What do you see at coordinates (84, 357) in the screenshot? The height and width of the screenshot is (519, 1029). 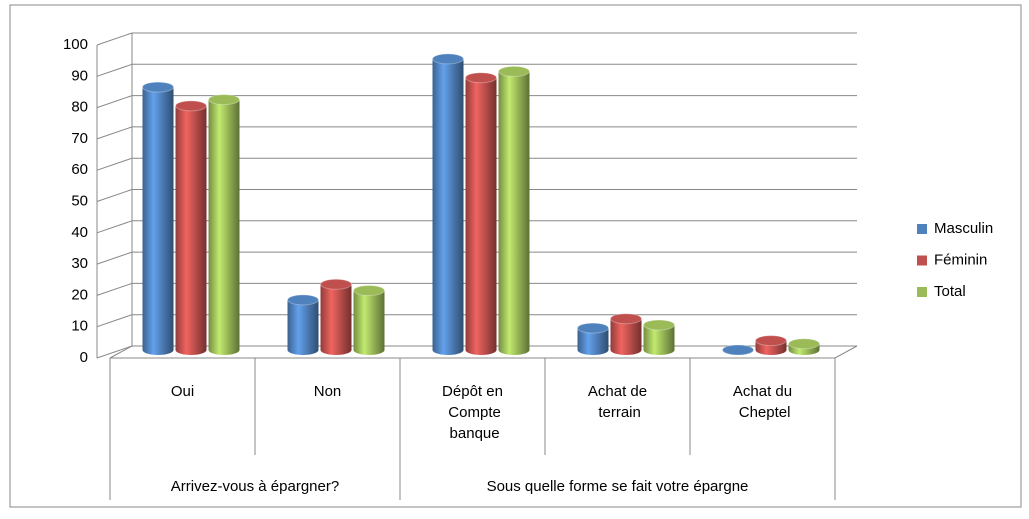 I see `y-tick-label: 0` at bounding box center [84, 357].